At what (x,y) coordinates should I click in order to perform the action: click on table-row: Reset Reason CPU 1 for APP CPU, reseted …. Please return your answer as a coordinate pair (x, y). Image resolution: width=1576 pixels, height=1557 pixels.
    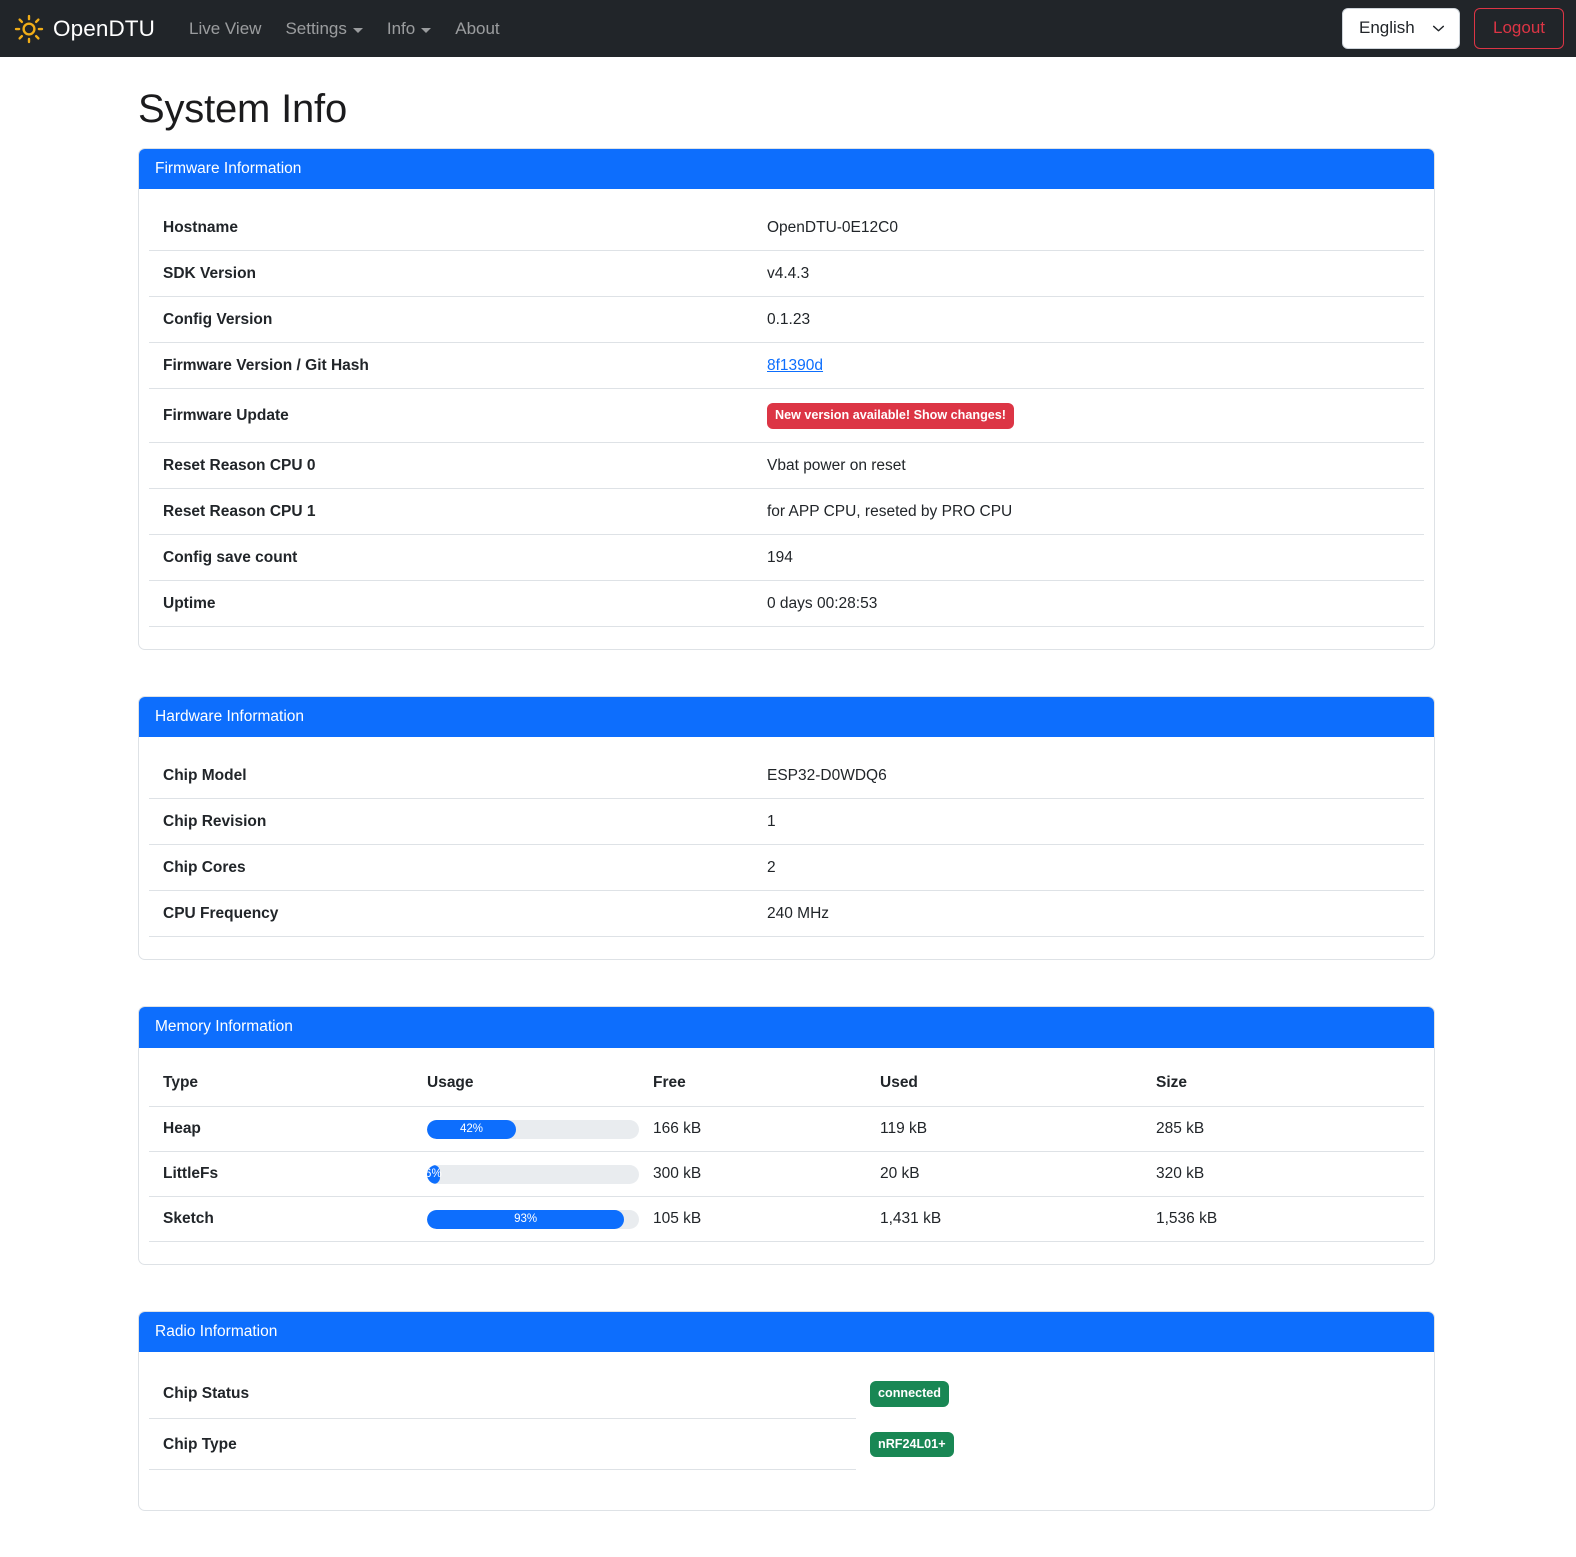
    Looking at the image, I should click on (786, 511).